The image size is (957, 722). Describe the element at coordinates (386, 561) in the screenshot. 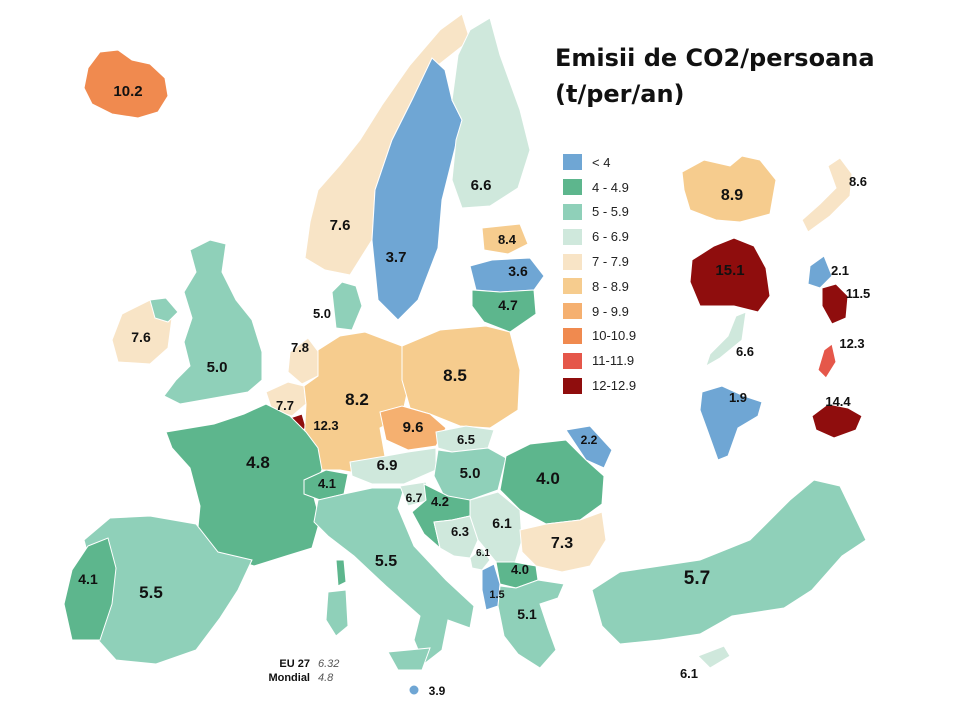

I see `value-label-italy: 5.5` at that location.